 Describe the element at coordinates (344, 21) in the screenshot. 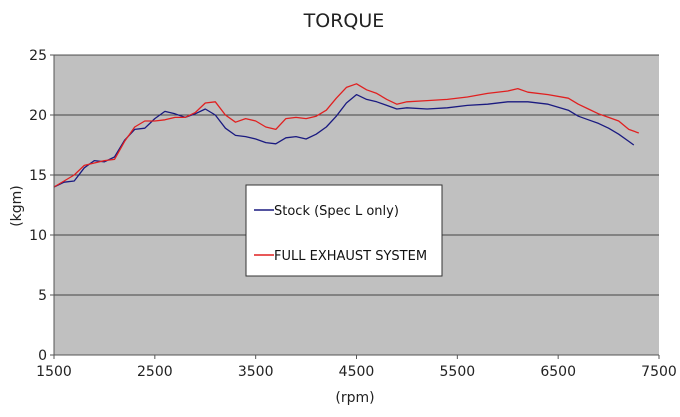

I see `chart-title: TORQUE` at that location.